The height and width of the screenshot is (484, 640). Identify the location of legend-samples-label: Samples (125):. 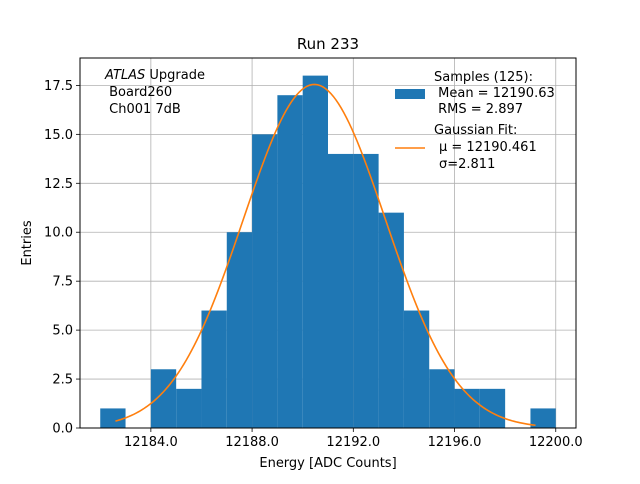
(483, 77).